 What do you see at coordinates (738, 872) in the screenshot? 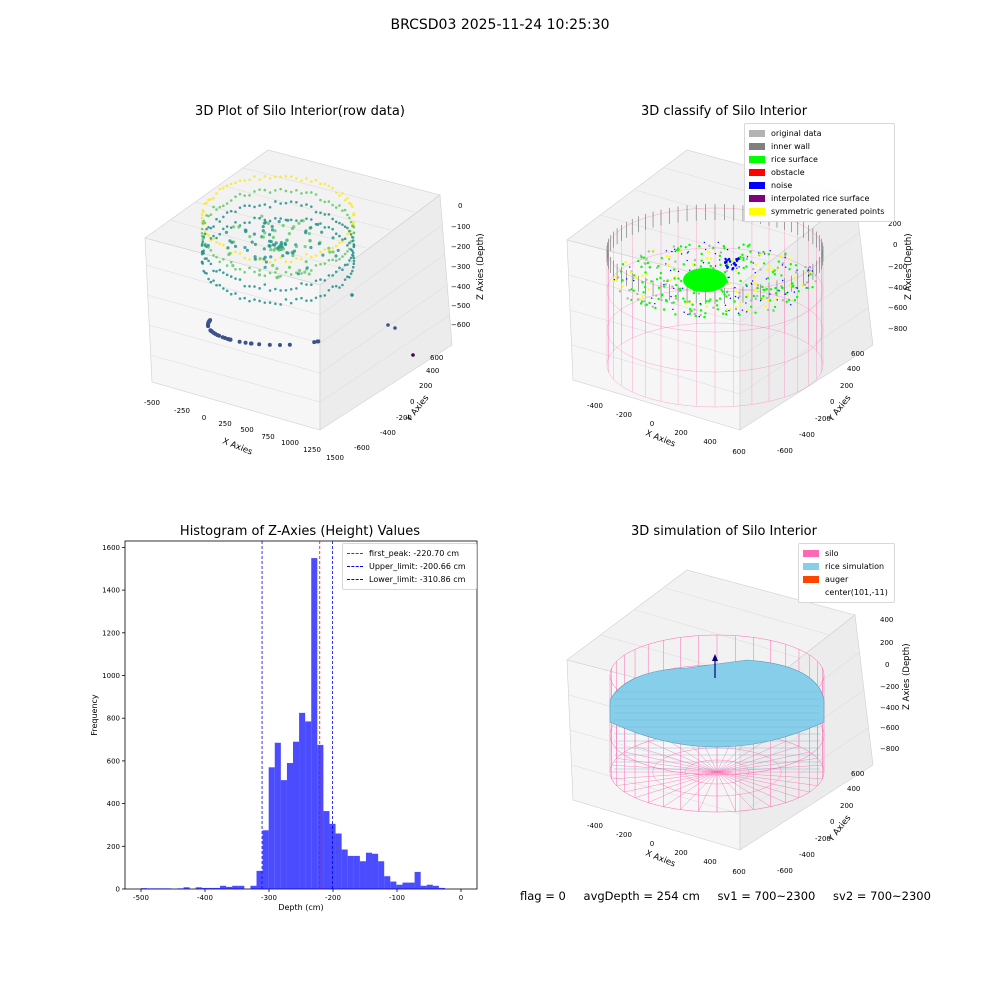
I see `simulation-xtick: 600` at bounding box center [738, 872].